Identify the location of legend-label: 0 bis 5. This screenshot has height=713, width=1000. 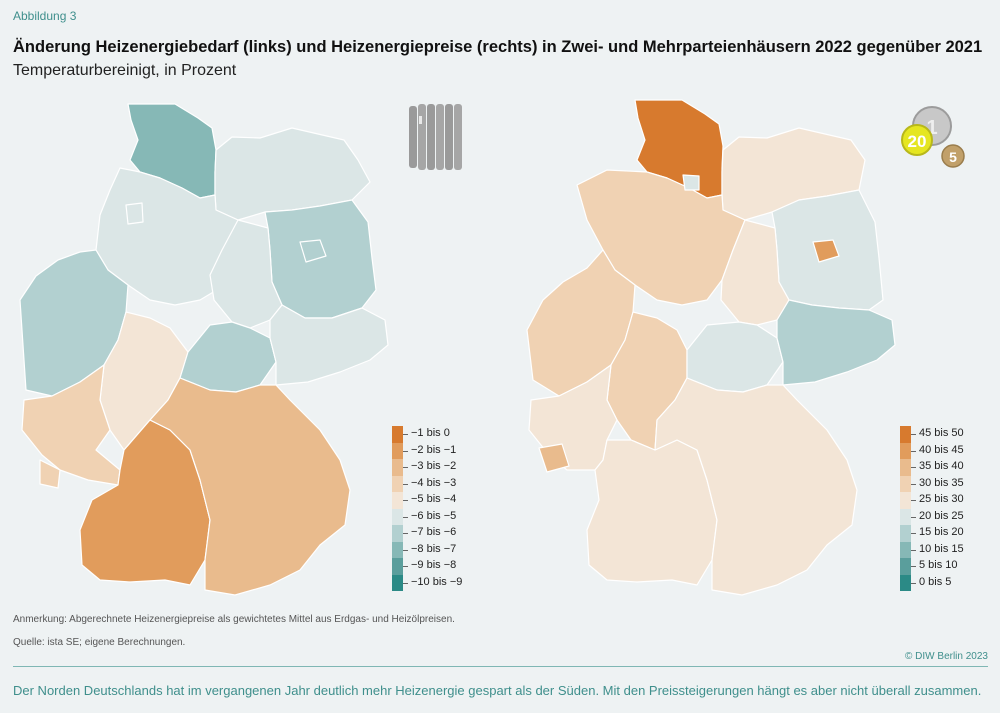
(935, 581).